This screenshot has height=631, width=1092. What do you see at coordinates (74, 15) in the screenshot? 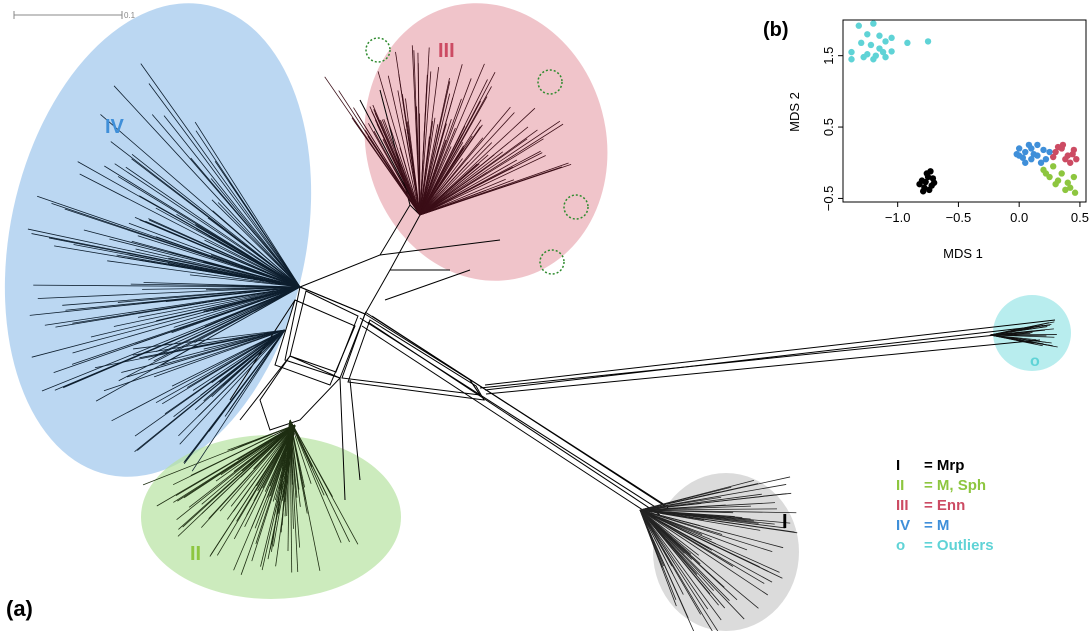
I see `scale-bar: 0.1` at bounding box center [74, 15].